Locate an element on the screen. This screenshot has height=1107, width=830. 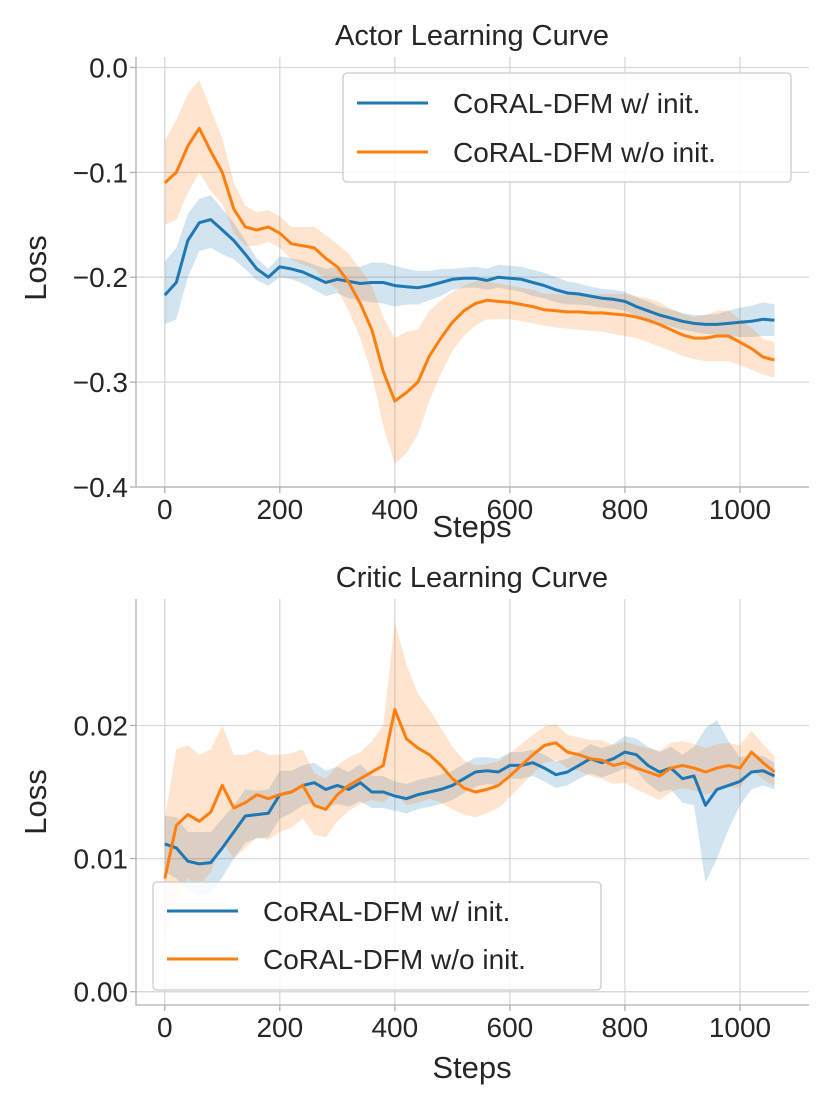
critic-legend-label-1: CoRAL-DFM w/o init. is located at coordinates (394, 959).